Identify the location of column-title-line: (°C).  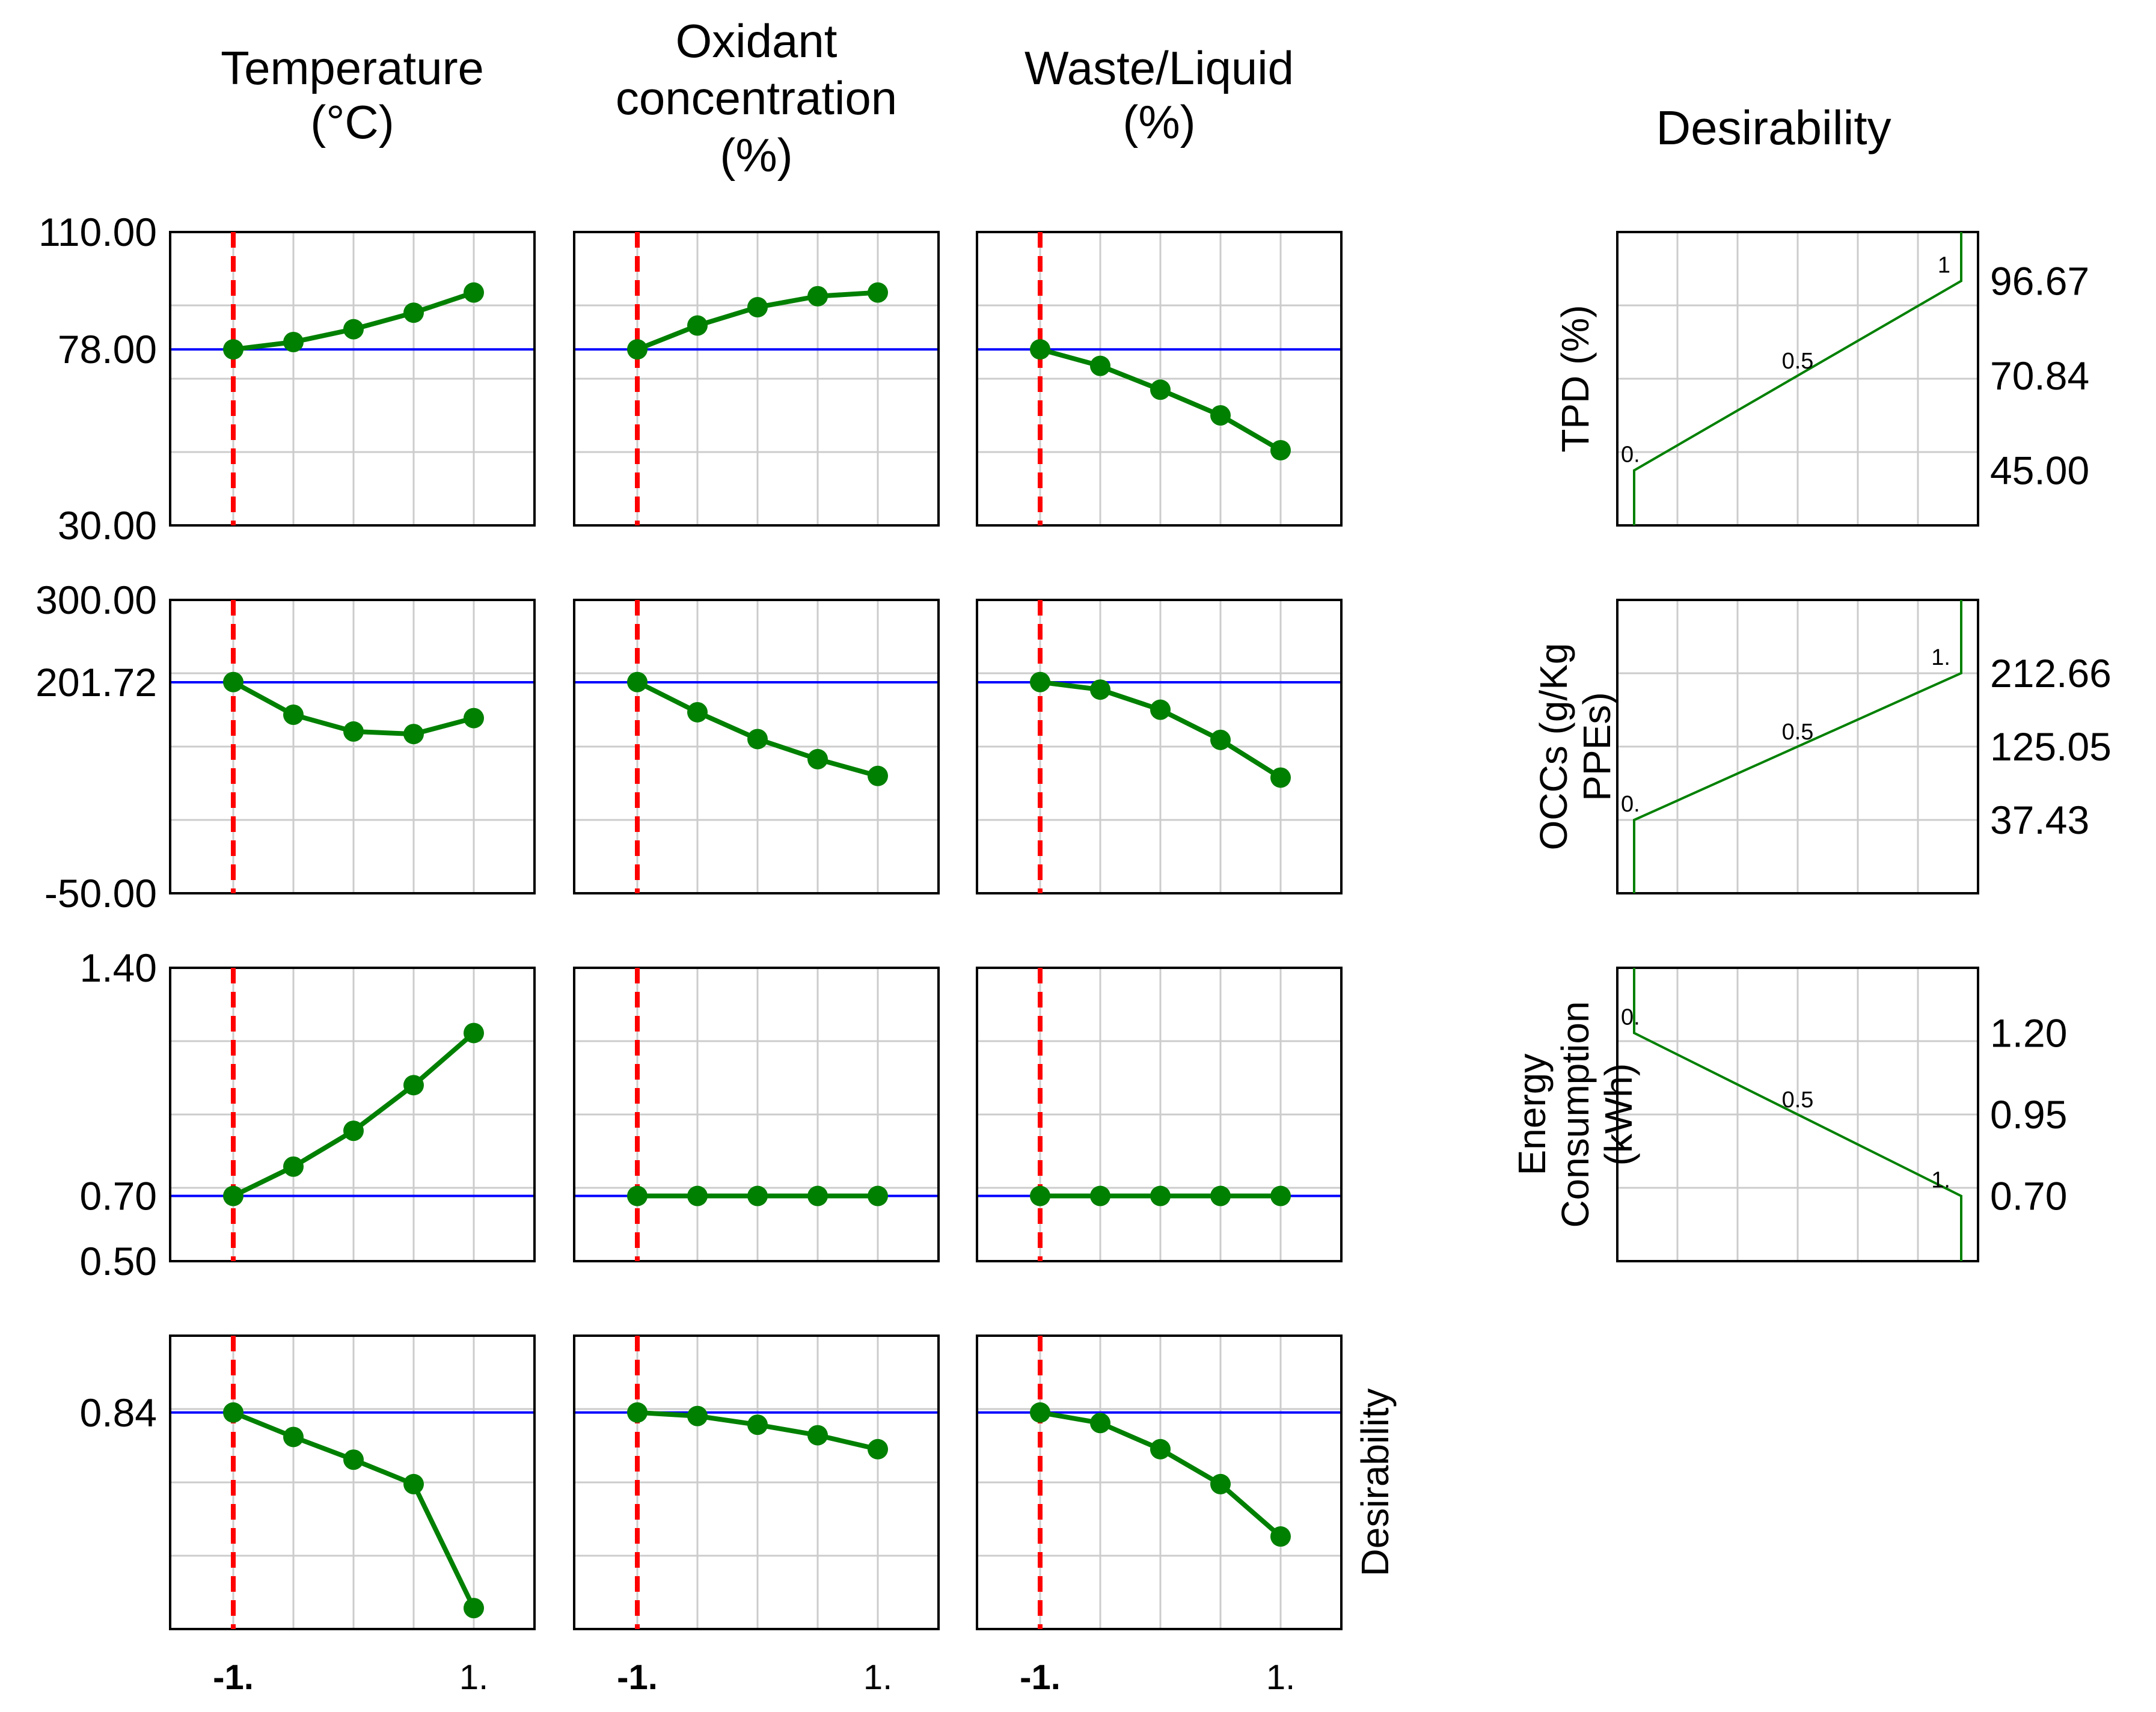
(352, 122).